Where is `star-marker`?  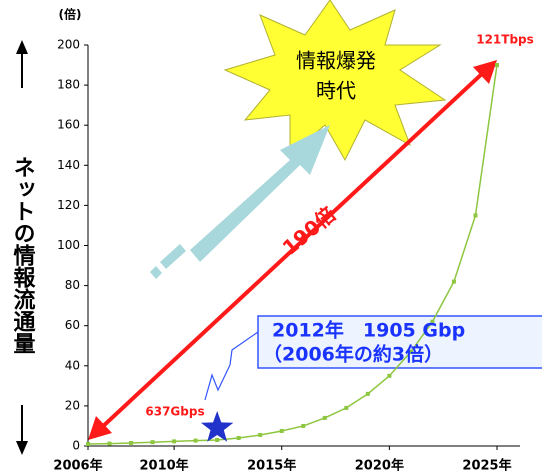
star-marker is located at coordinates (217, 426).